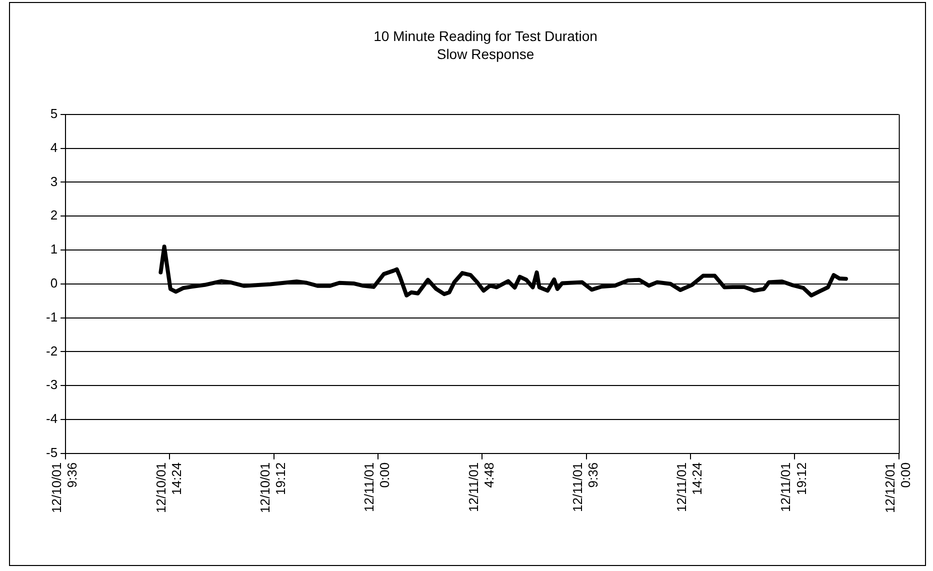  What do you see at coordinates (485, 54) in the screenshot?
I see `chart-subtitle: Slow Response` at bounding box center [485, 54].